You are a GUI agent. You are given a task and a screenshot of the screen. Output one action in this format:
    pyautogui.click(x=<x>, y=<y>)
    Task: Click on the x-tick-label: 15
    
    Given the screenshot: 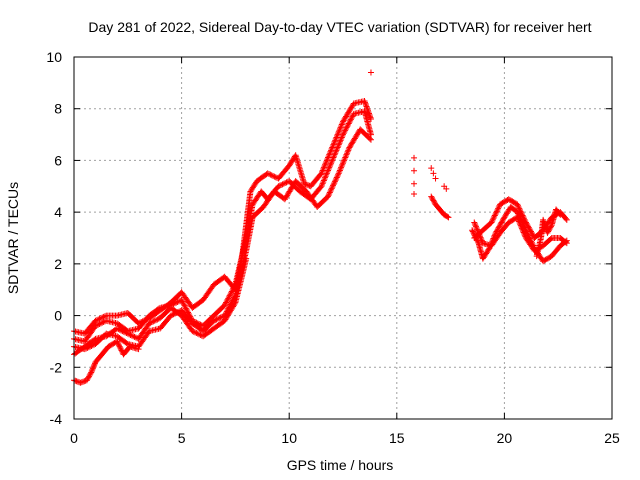 What is the action you would take?
    pyautogui.click(x=397, y=438)
    